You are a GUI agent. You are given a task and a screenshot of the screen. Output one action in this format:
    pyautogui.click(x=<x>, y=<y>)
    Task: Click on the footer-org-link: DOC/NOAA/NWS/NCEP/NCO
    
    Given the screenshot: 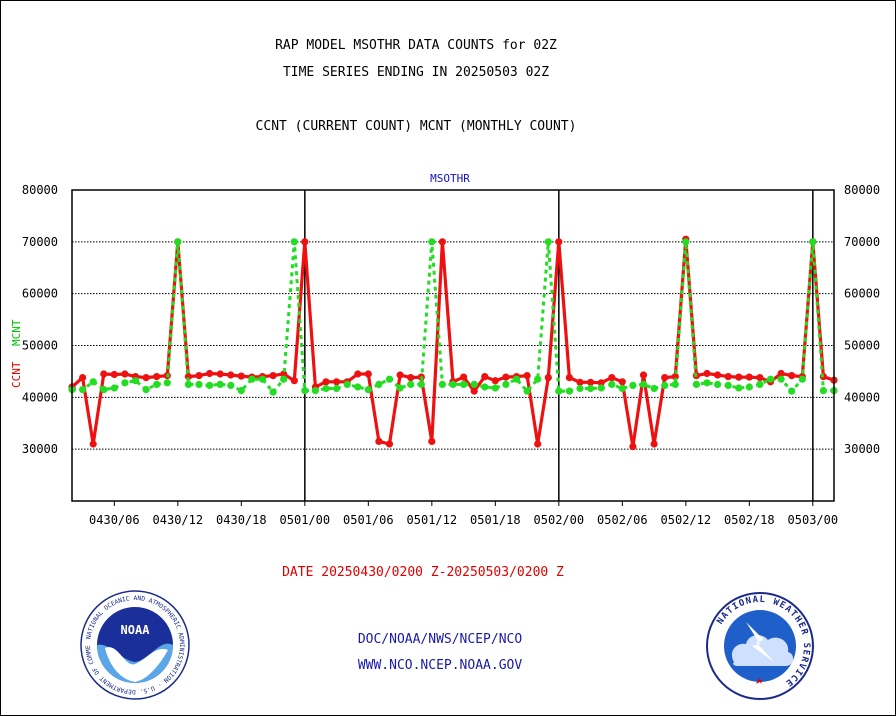 What is the action you would take?
    pyautogui.click(x=440, y=639)
    